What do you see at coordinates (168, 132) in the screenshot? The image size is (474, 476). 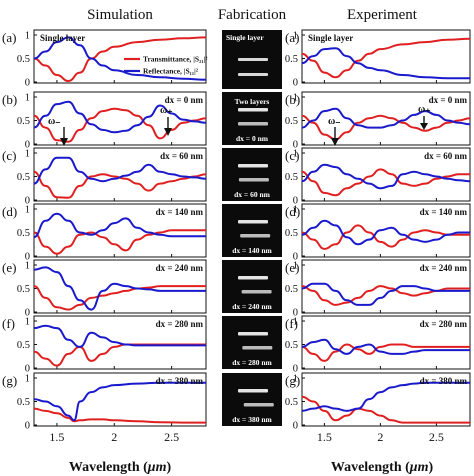 I see `arrowhead-omega-plus-sim` at bounding box center [168, 132].